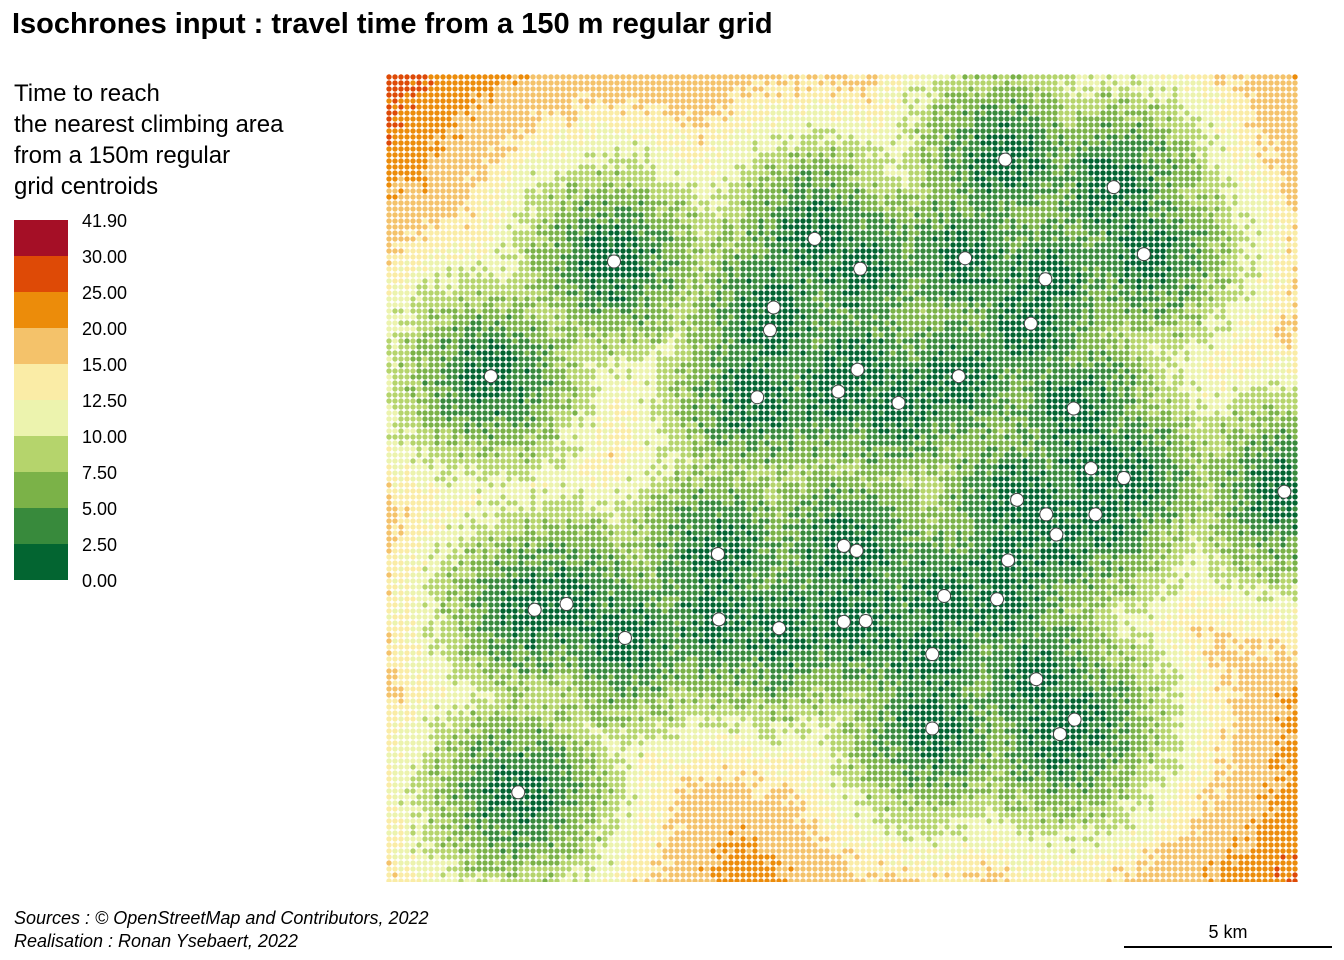  I want to click on legend-title-line: Time to reach, so click(148, 93).